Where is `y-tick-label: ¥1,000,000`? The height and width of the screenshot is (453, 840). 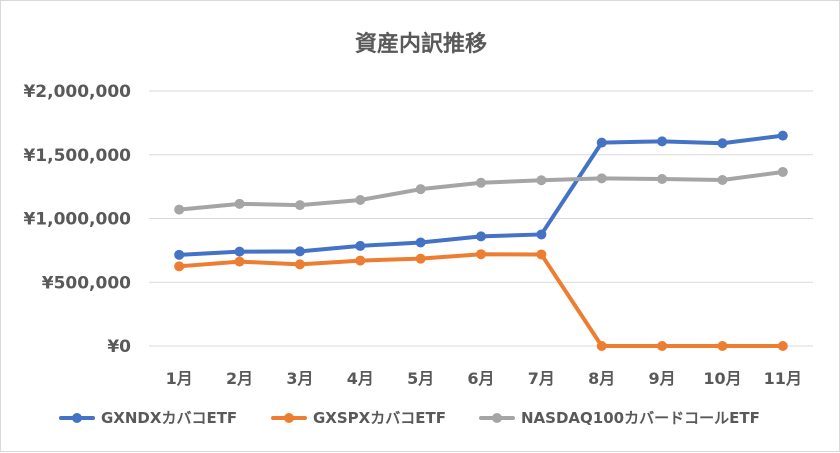
y-tick-label: ¥1,000,000 is located at coordinates (77, 220).